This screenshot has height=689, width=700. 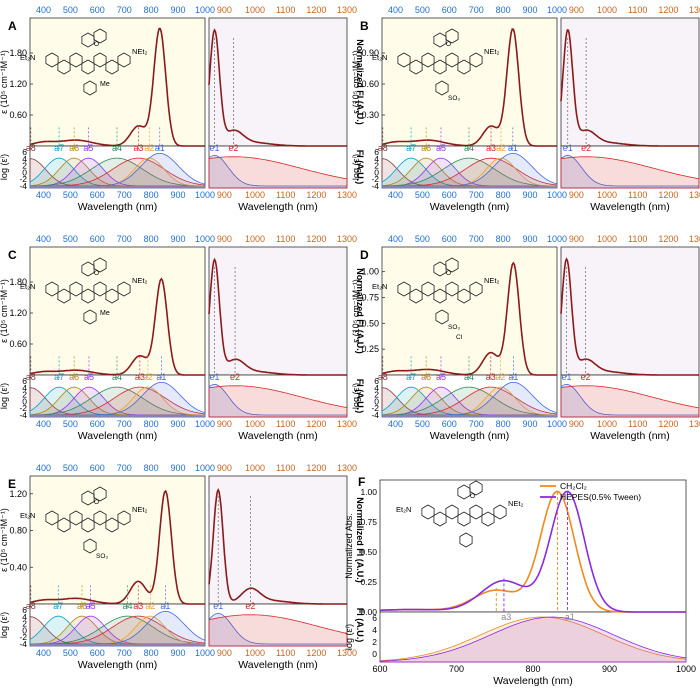 What do you see at coordinates (374, 618) in the screenshot?
I see `f-log-y-tick: 6` at bounding box center [374, 618].